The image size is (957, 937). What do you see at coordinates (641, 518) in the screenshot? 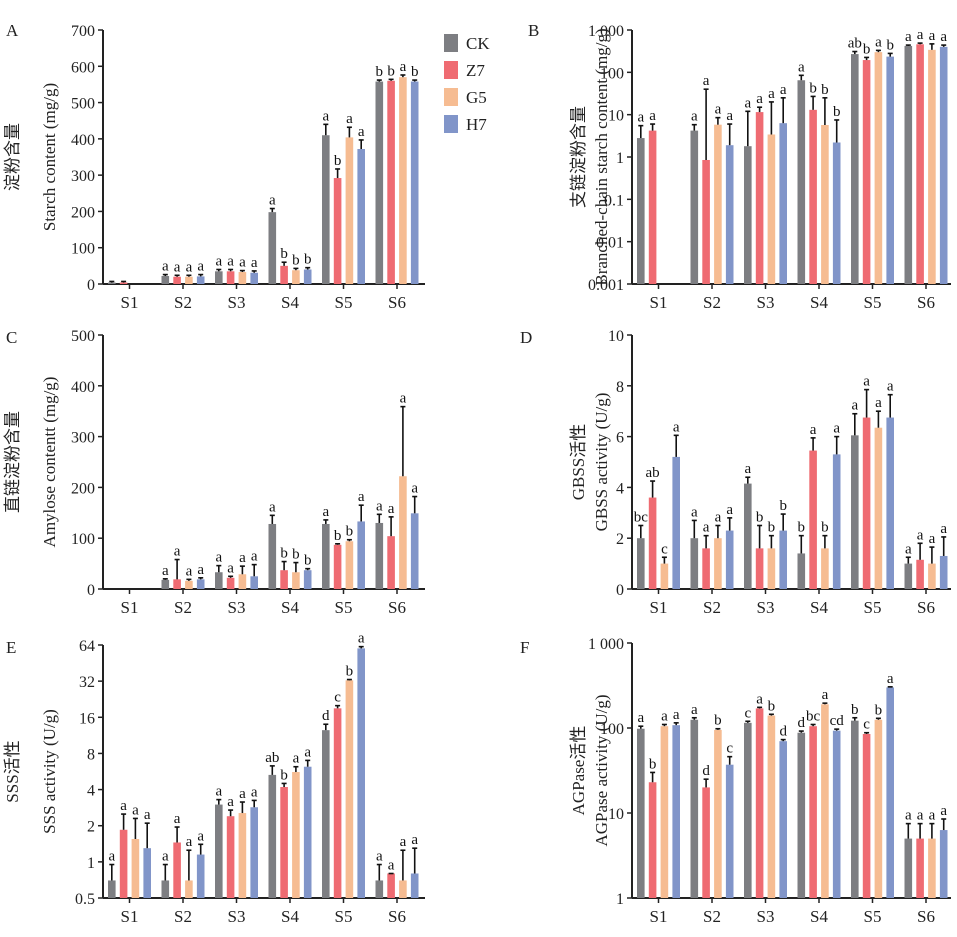
I see `significance-label: bc` at bounding box center [641, 518].